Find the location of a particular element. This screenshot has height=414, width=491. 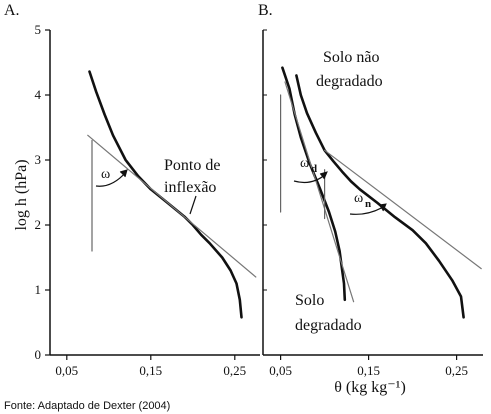

inflection-pointer is located at coordinates (193, 205).